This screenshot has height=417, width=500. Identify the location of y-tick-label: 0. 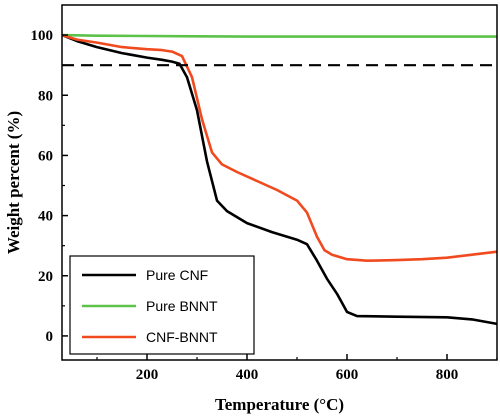
(50, 337).